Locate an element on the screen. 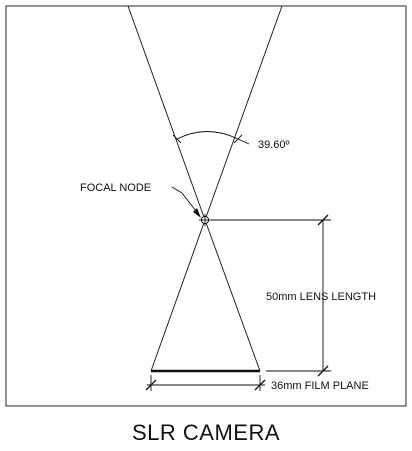 This screenshot has width=412, height=451. film-ray-left is located at coordinates (178, 295).